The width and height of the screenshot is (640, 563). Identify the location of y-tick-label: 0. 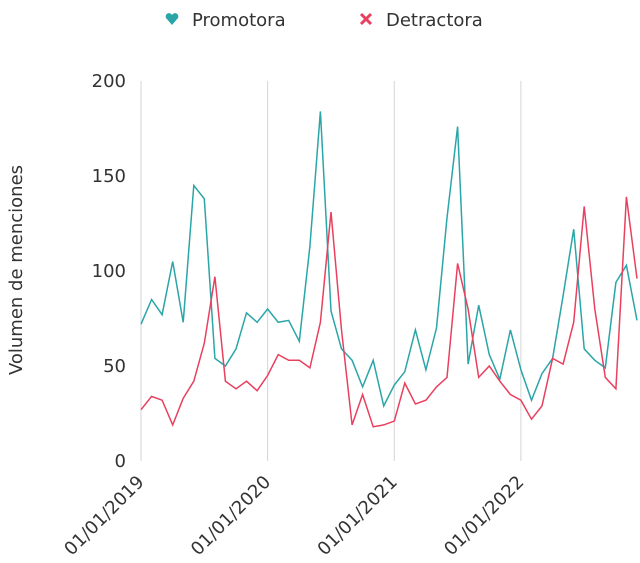
(120, 461).